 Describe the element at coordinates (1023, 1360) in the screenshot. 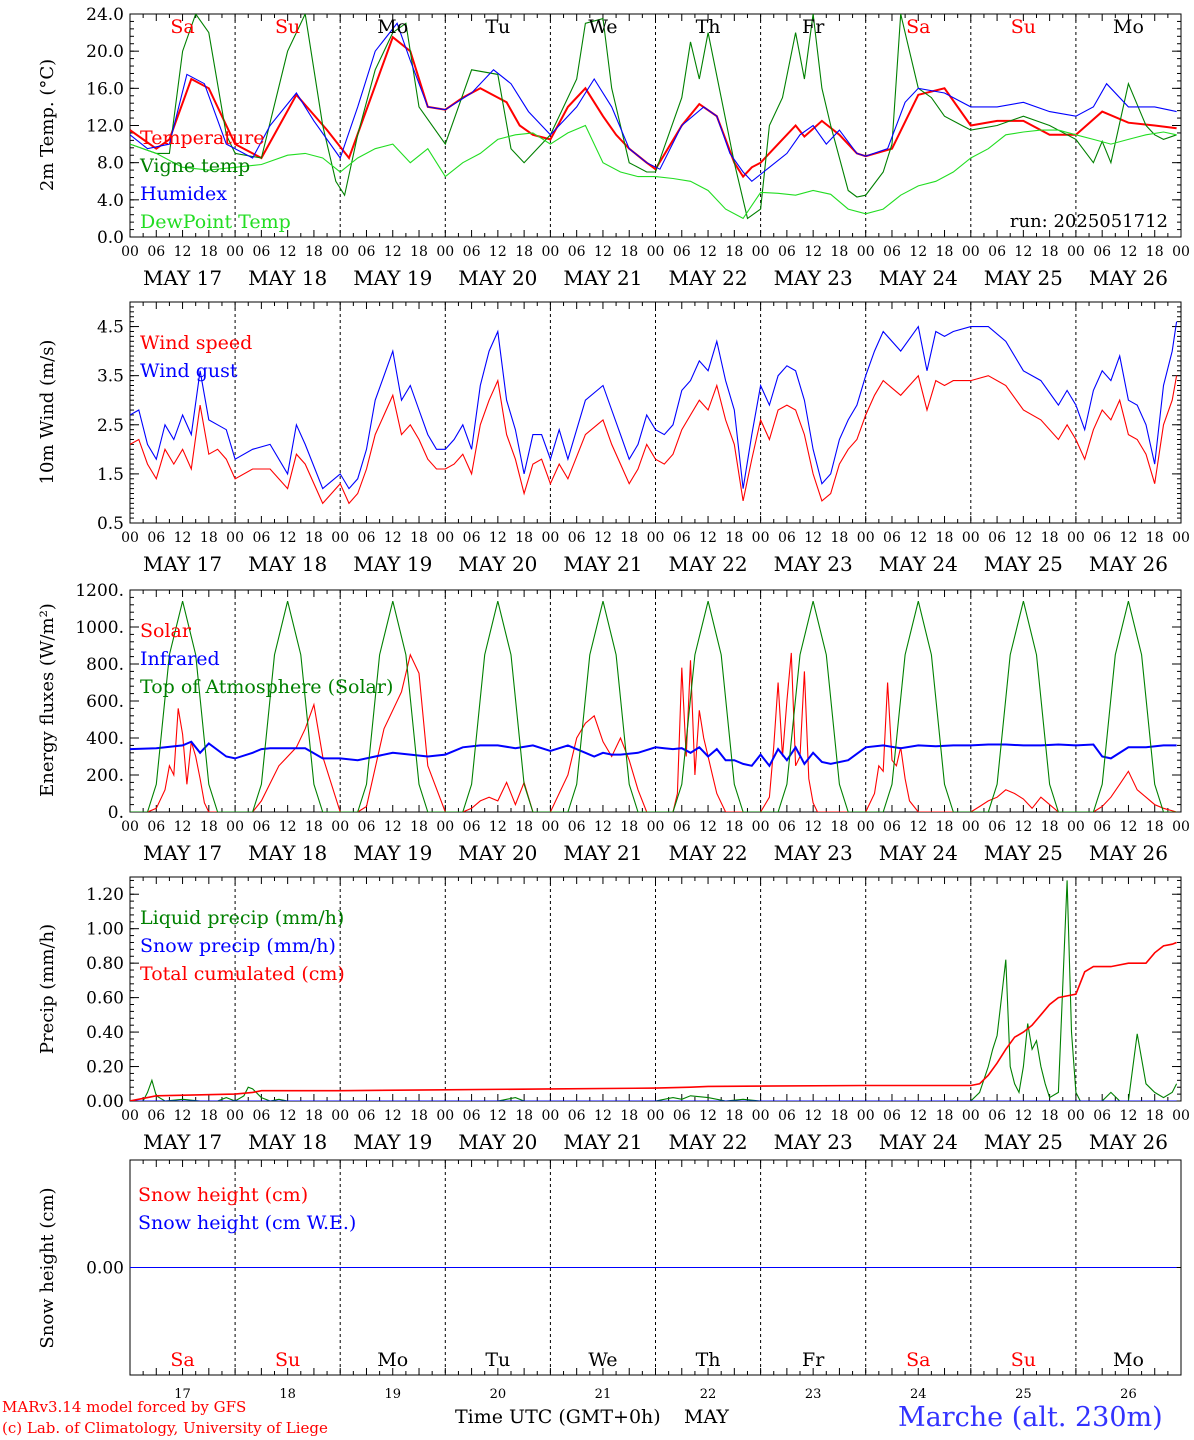

I see `weekday-label: Su` at that location.